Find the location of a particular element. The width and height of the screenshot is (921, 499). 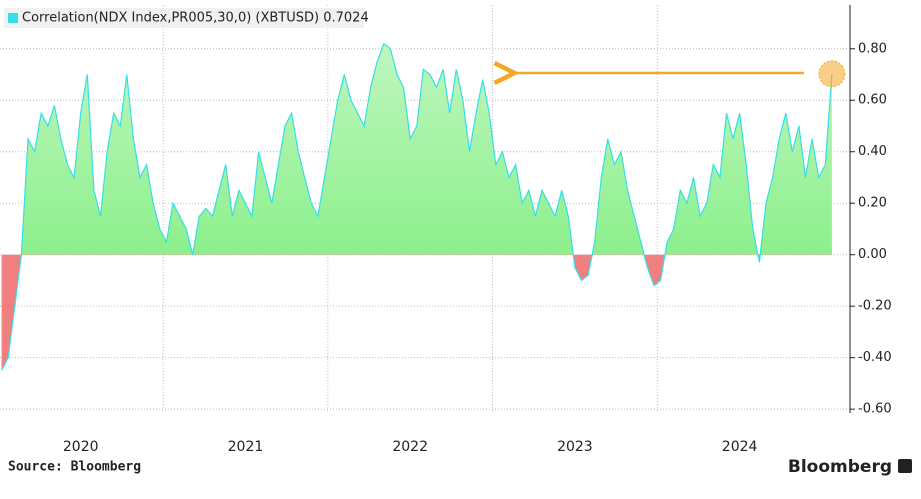

highlight-marker is located at coordinates (832, 74).